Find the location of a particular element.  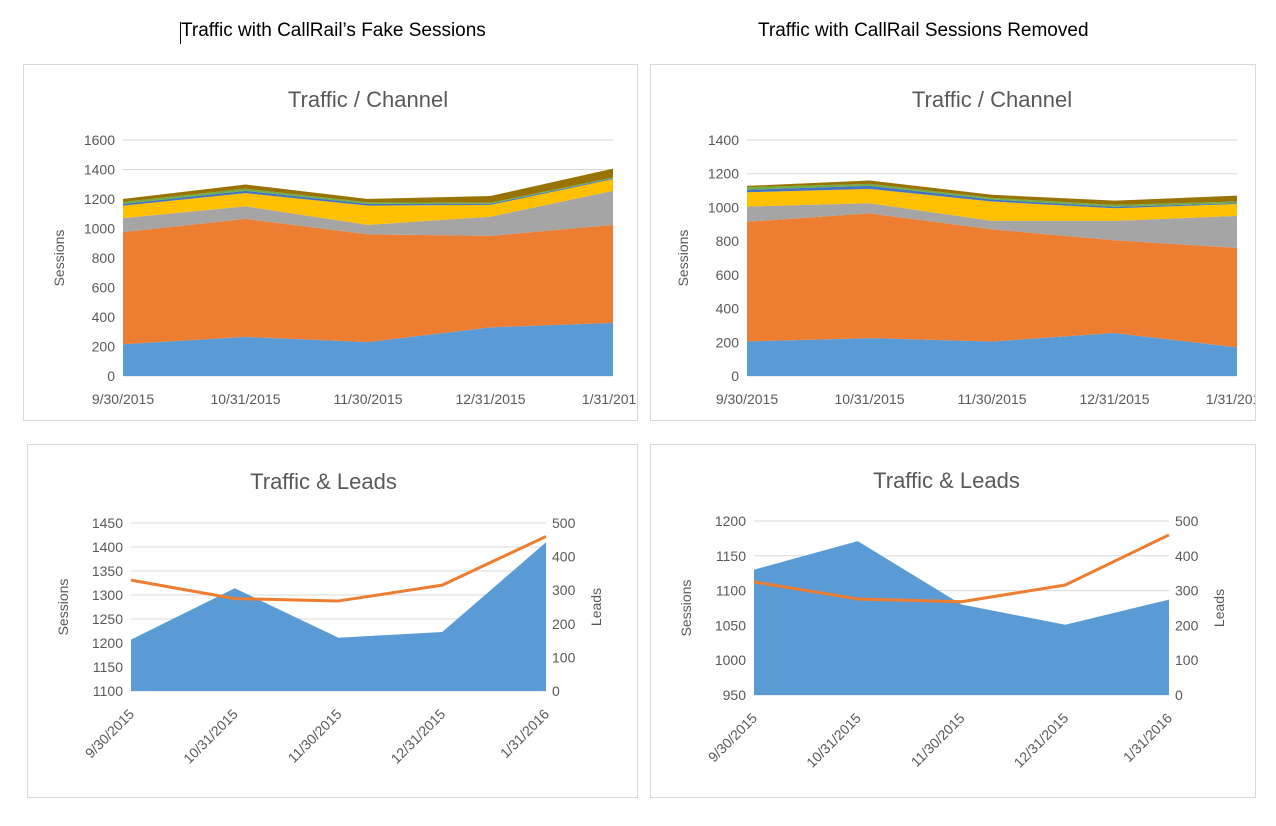

y-tick-label: 1600 is located at coordinates (99, 140).